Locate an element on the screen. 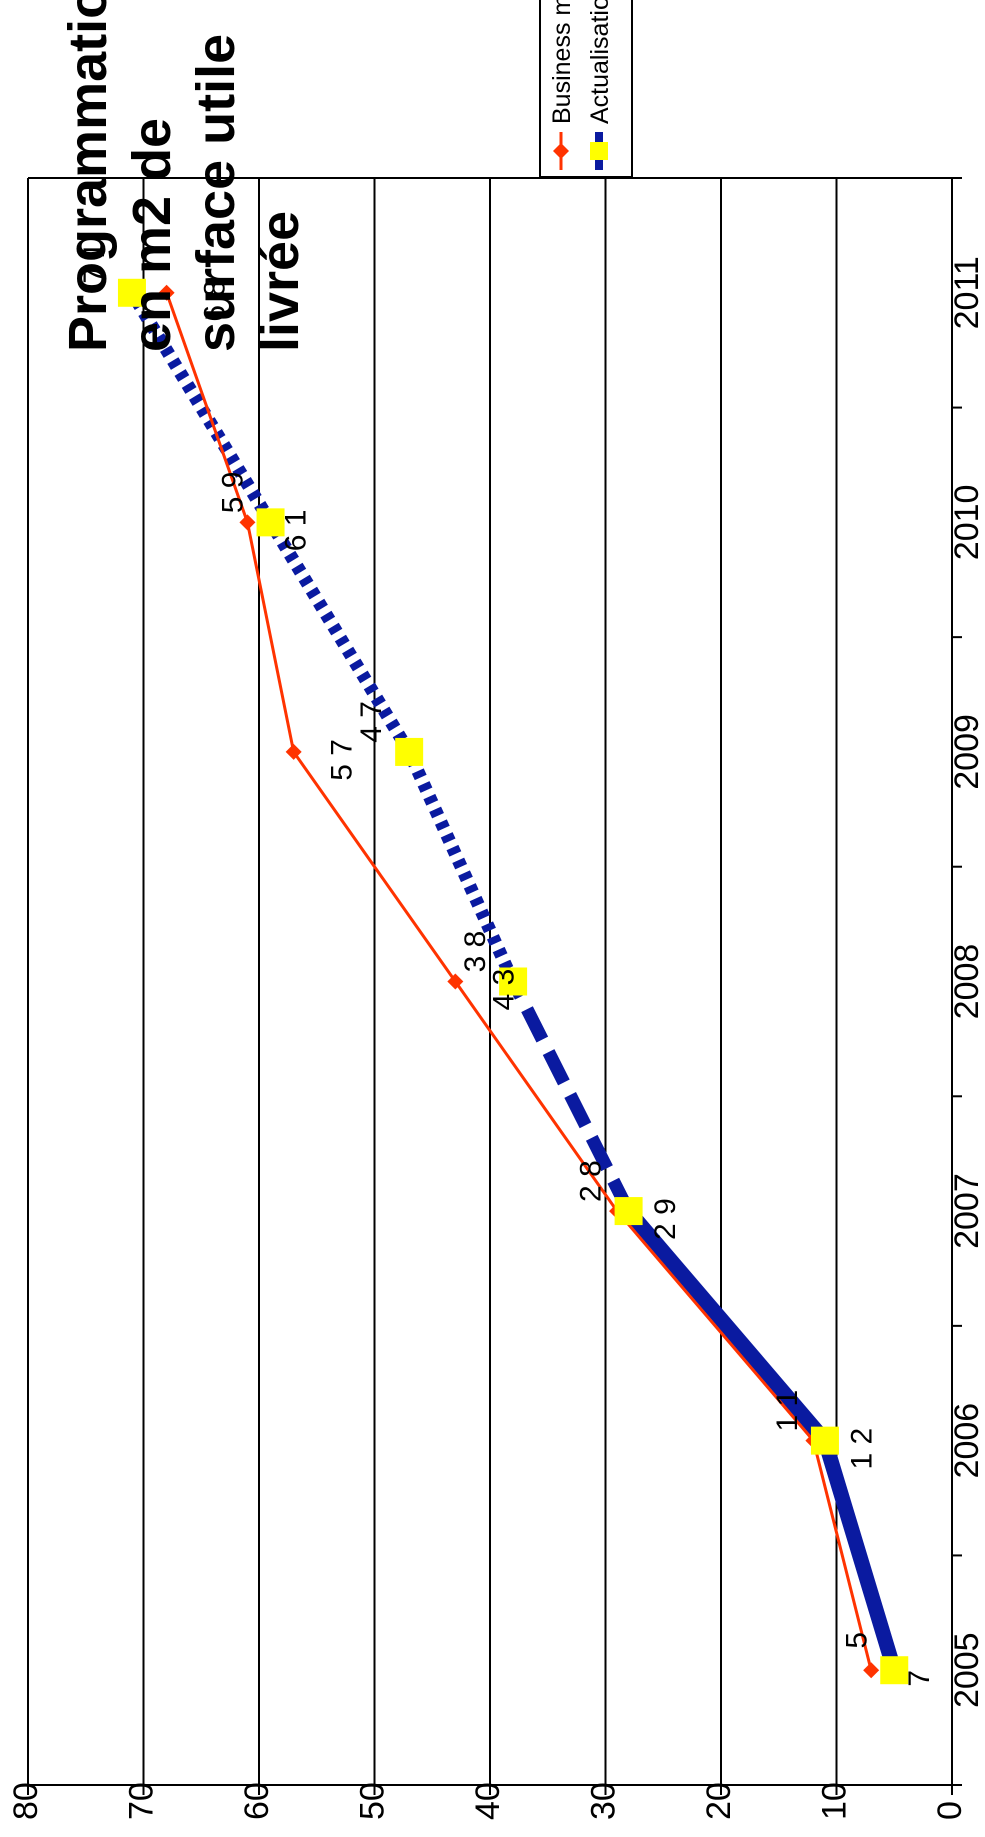  y-tick-label: 40 is located at coordinates (488, 1801).